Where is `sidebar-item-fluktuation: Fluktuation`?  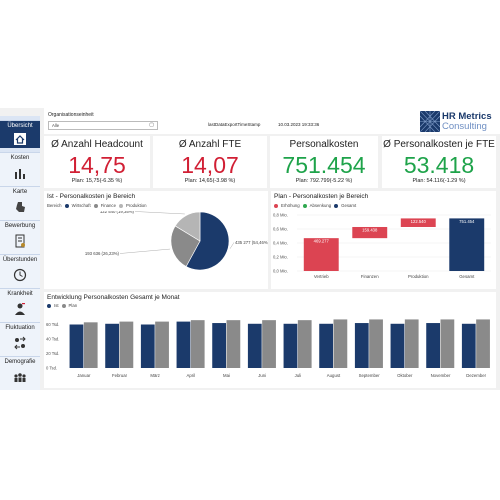
sidebar-item-fluktuation: Fluktuation is located at coordinates (20, 339).